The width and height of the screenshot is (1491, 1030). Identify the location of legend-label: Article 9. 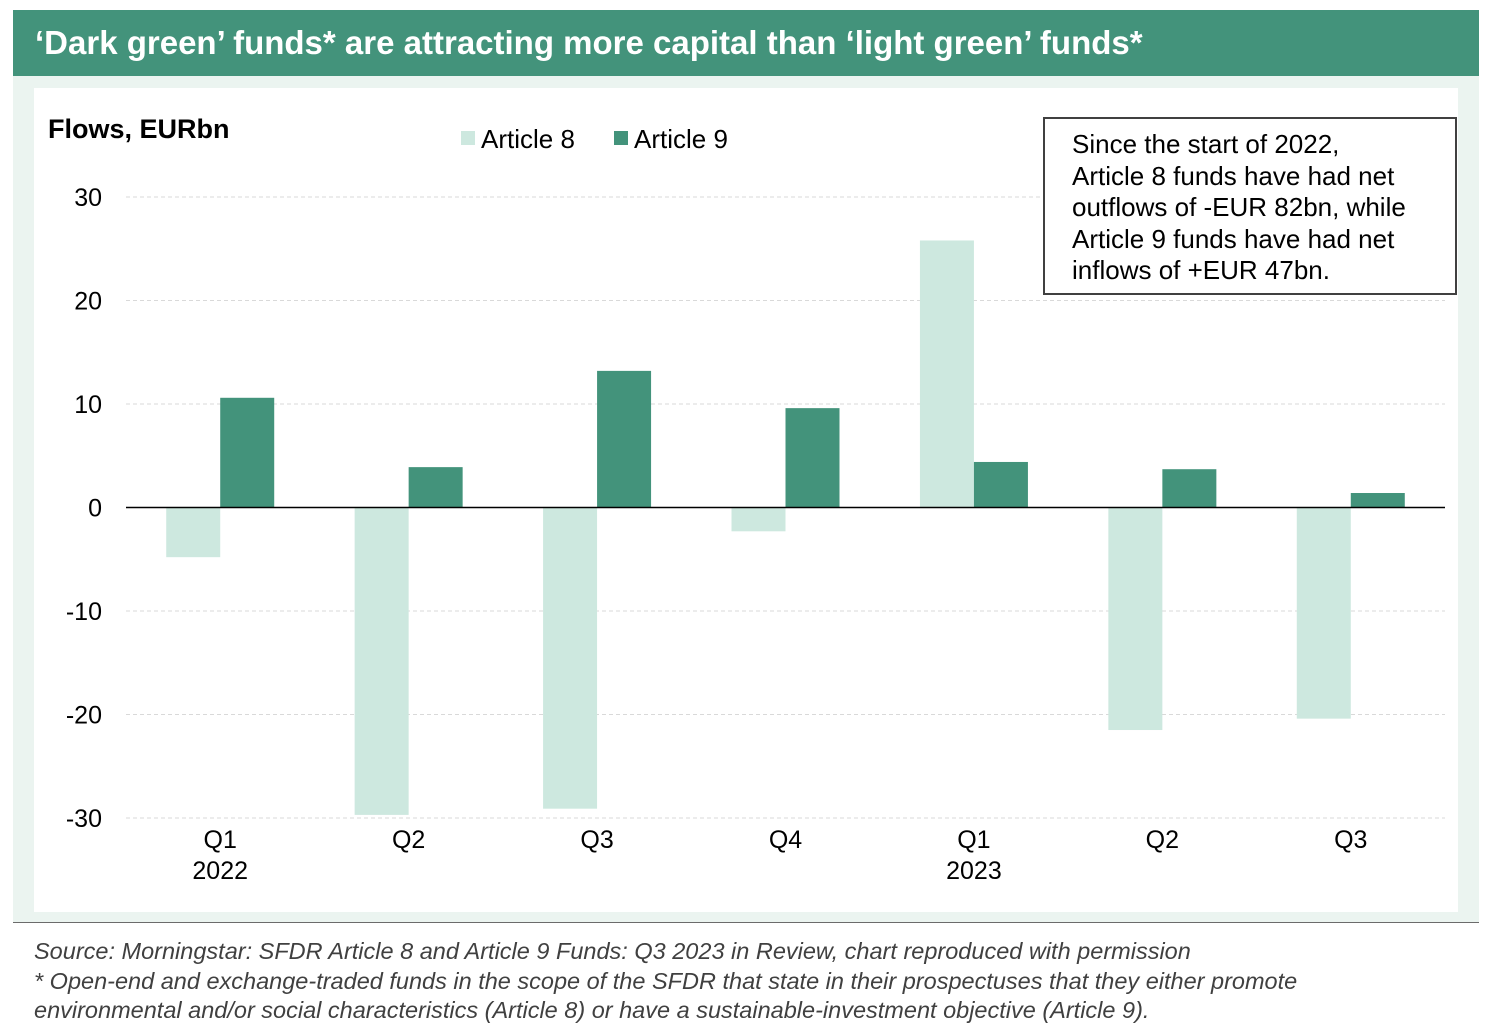
(681, 139).